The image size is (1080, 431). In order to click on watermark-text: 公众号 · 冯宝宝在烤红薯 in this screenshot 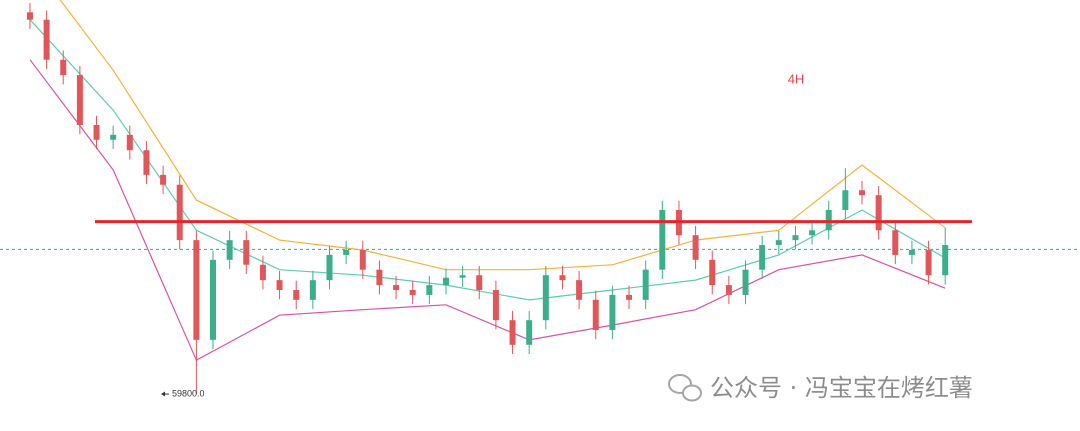, I will do `click(841, 388)`.